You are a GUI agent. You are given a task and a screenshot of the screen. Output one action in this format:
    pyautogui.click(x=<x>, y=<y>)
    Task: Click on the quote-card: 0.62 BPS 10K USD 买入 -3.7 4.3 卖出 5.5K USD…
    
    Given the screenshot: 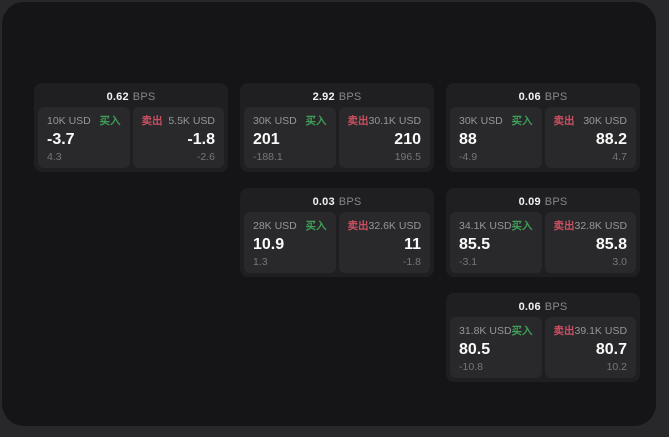 What is the action you would take?
    pyautogui.click(x=131, y=127)
    